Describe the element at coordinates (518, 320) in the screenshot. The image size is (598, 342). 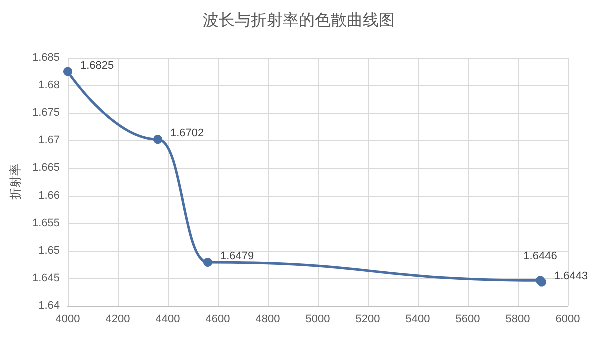
I see `x-tick-label: 5800` at that location.